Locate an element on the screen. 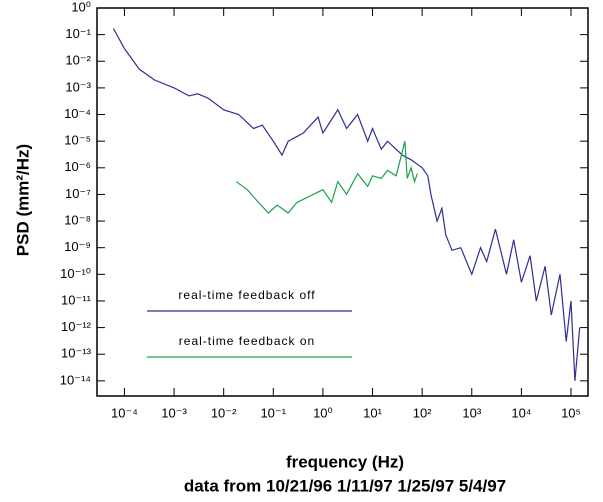 The height and width of the screenshot is (502, 603). y-tick-label: 10⁻¹² is located at coordinates (76, 326).